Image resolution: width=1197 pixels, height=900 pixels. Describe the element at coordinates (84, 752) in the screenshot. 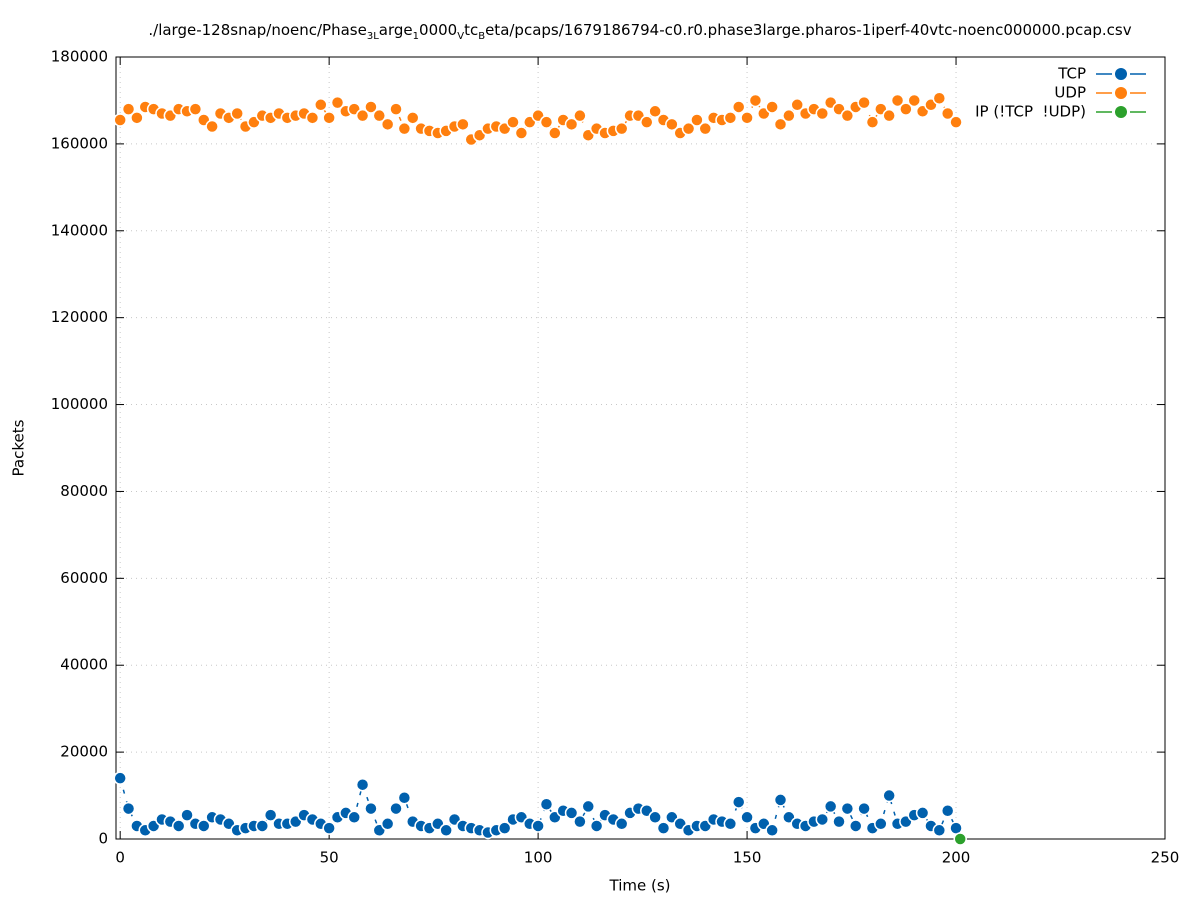

I see `y-tick-label: 20000` at that location.